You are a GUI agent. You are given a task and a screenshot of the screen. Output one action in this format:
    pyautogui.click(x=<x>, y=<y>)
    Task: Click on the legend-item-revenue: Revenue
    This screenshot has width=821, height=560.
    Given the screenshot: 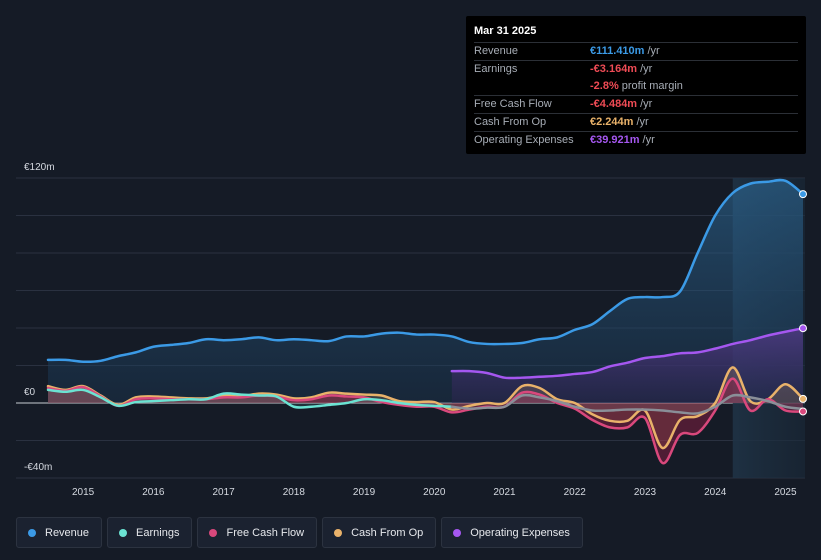 What is the action you would take?
    pyautogui.click(x=59, y=532)
    